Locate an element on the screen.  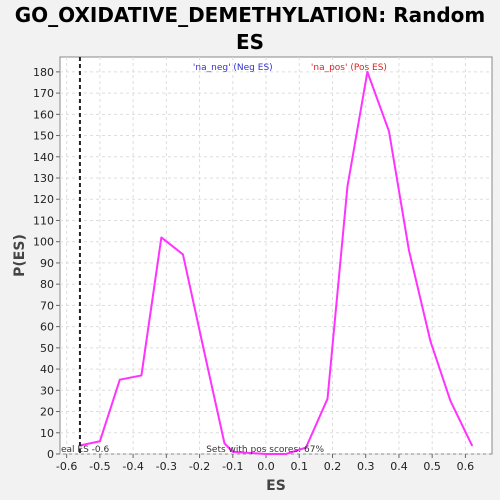
y-tick-label: 40 is located at coordinates (47, 369).